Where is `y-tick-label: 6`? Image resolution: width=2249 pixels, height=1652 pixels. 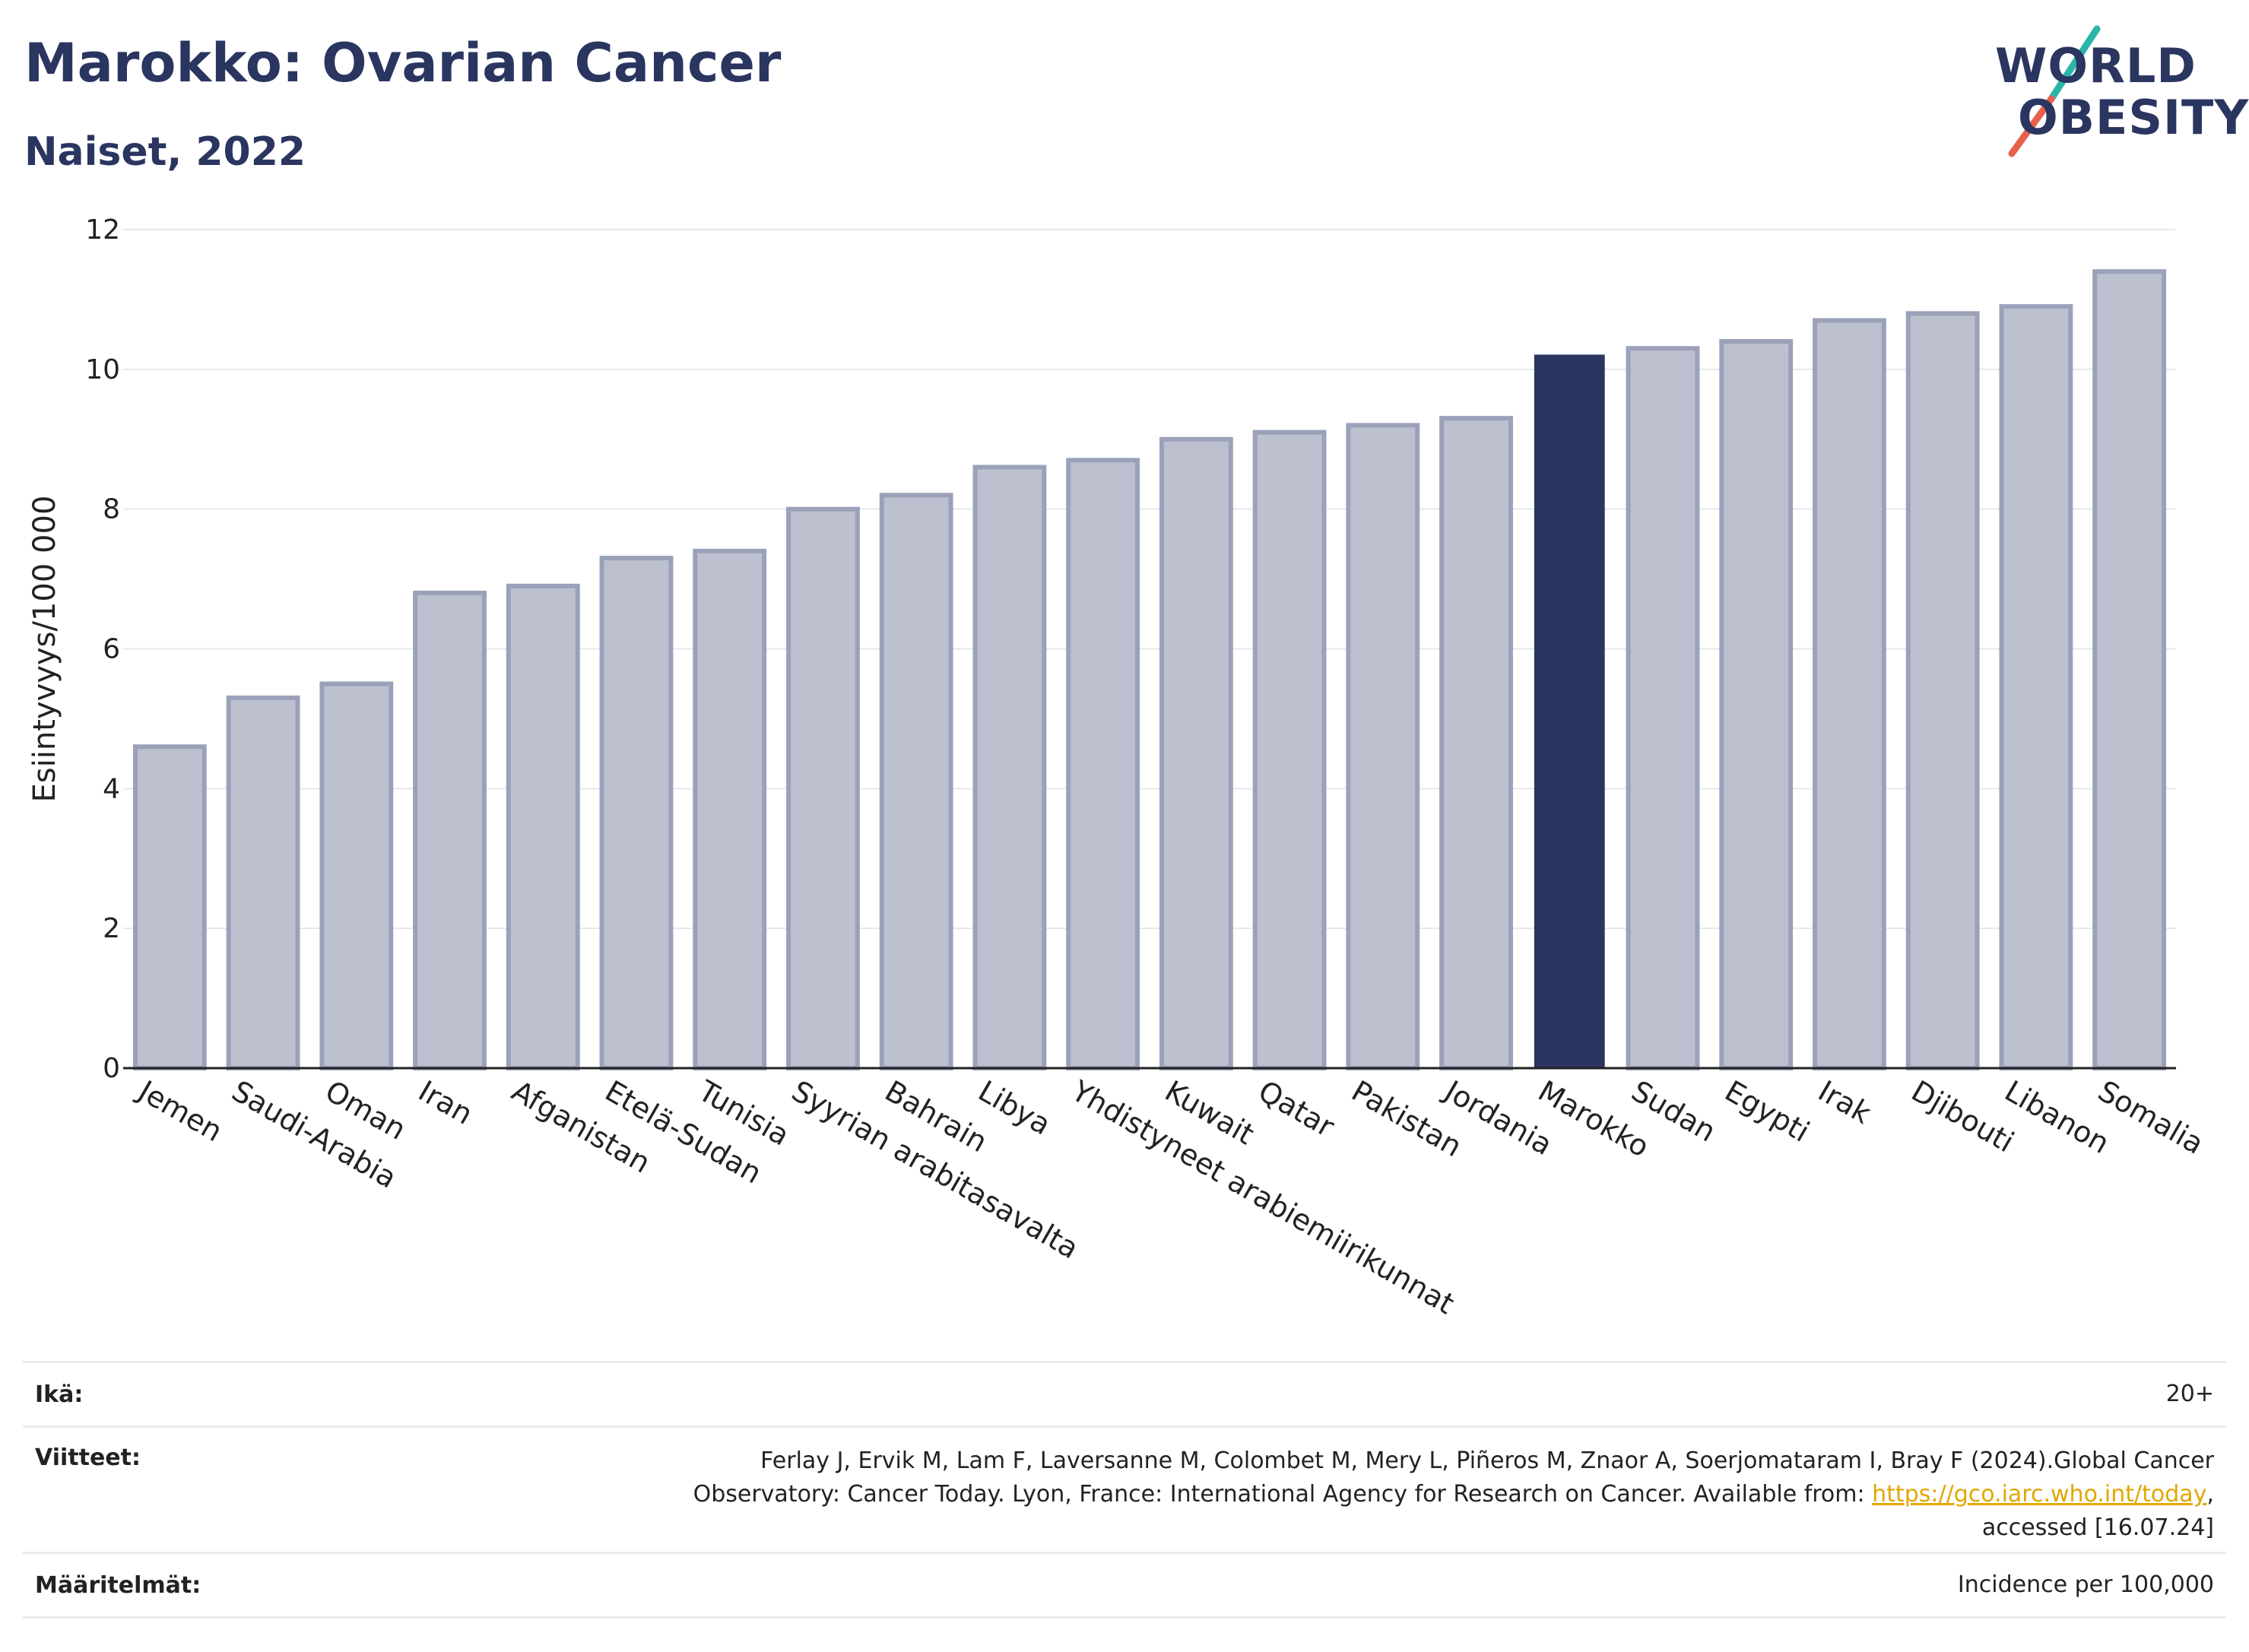
y-tick-label: 6 is located at coordinates (111, 649).